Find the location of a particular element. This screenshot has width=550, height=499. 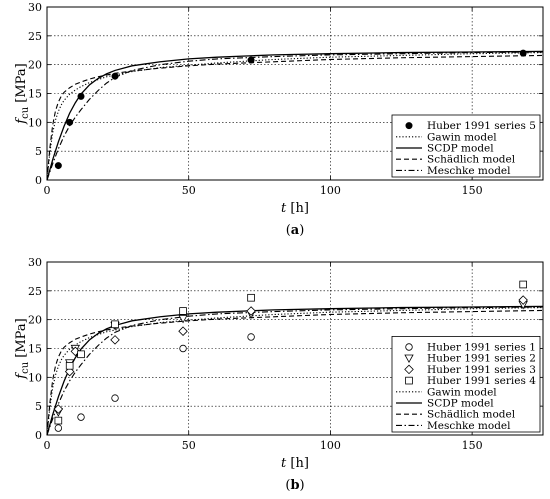

legend-label-huber-1991-series-2: Huber 1991 series 2 is located at coordinates (481, 359).